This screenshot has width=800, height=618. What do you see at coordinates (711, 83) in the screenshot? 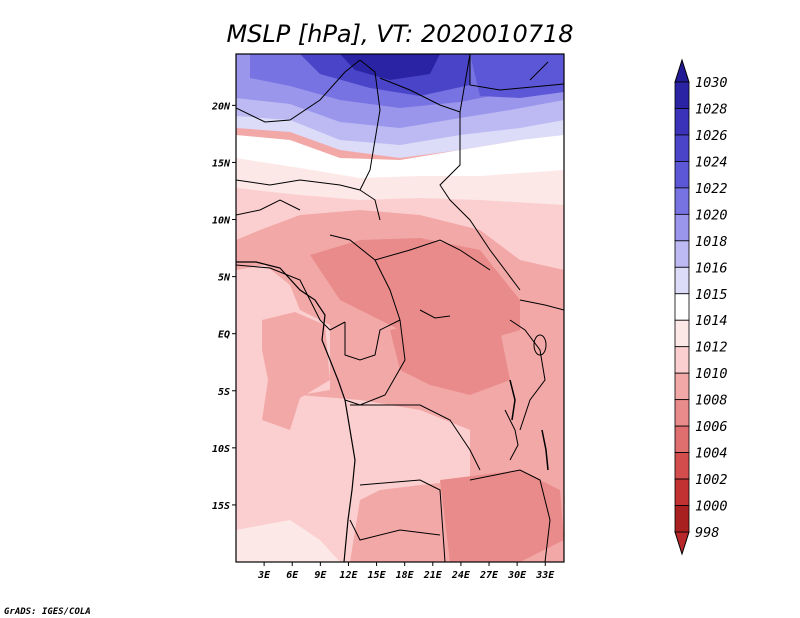
I see `colorbar-label: 1030` at bounding box center [711, 83].